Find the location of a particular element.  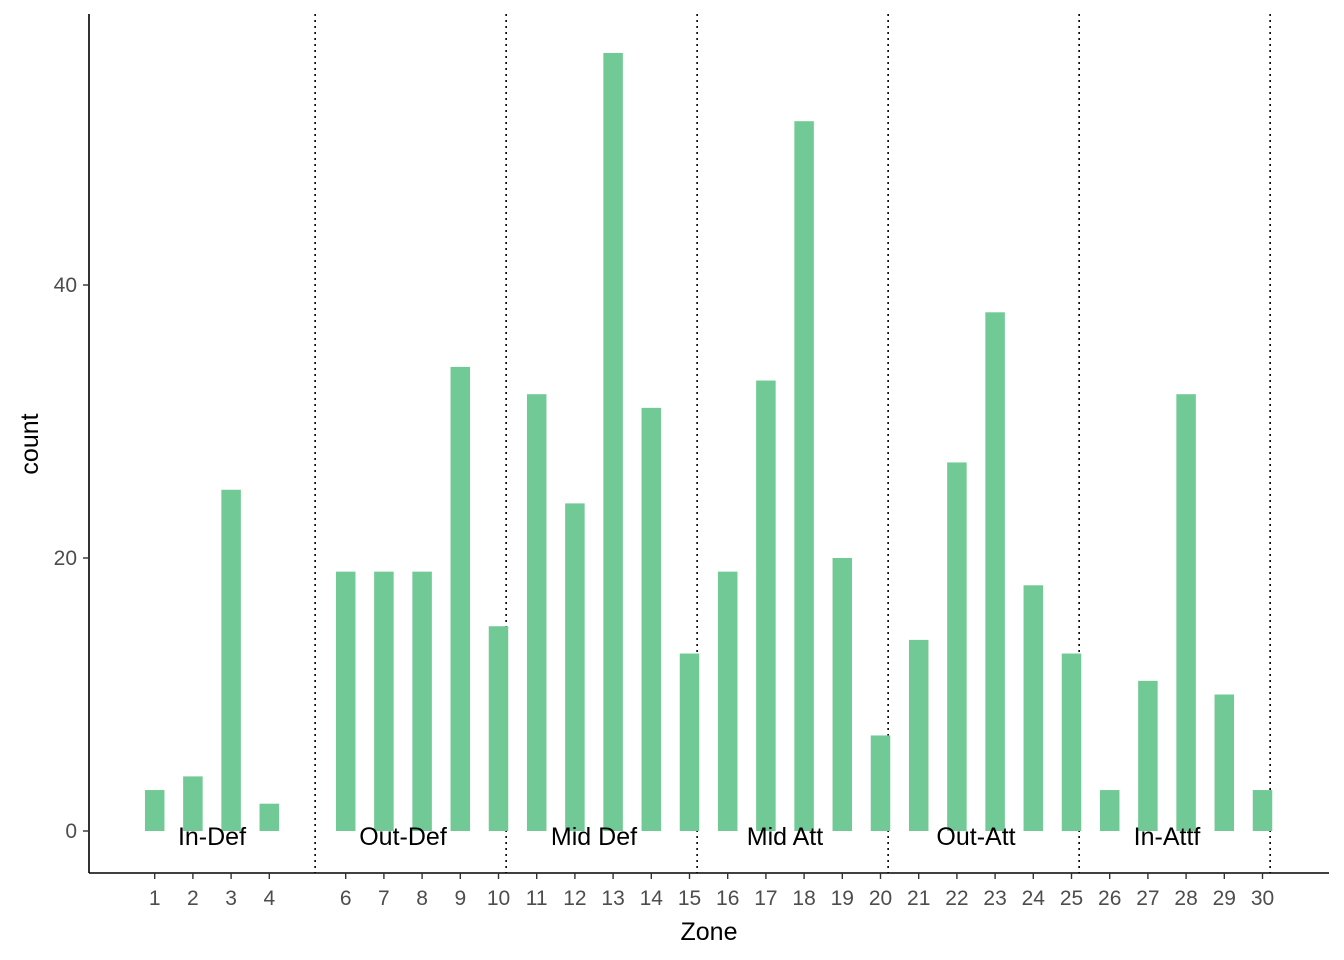

x-tick-label: 11 is located at coordinates (537, 898).